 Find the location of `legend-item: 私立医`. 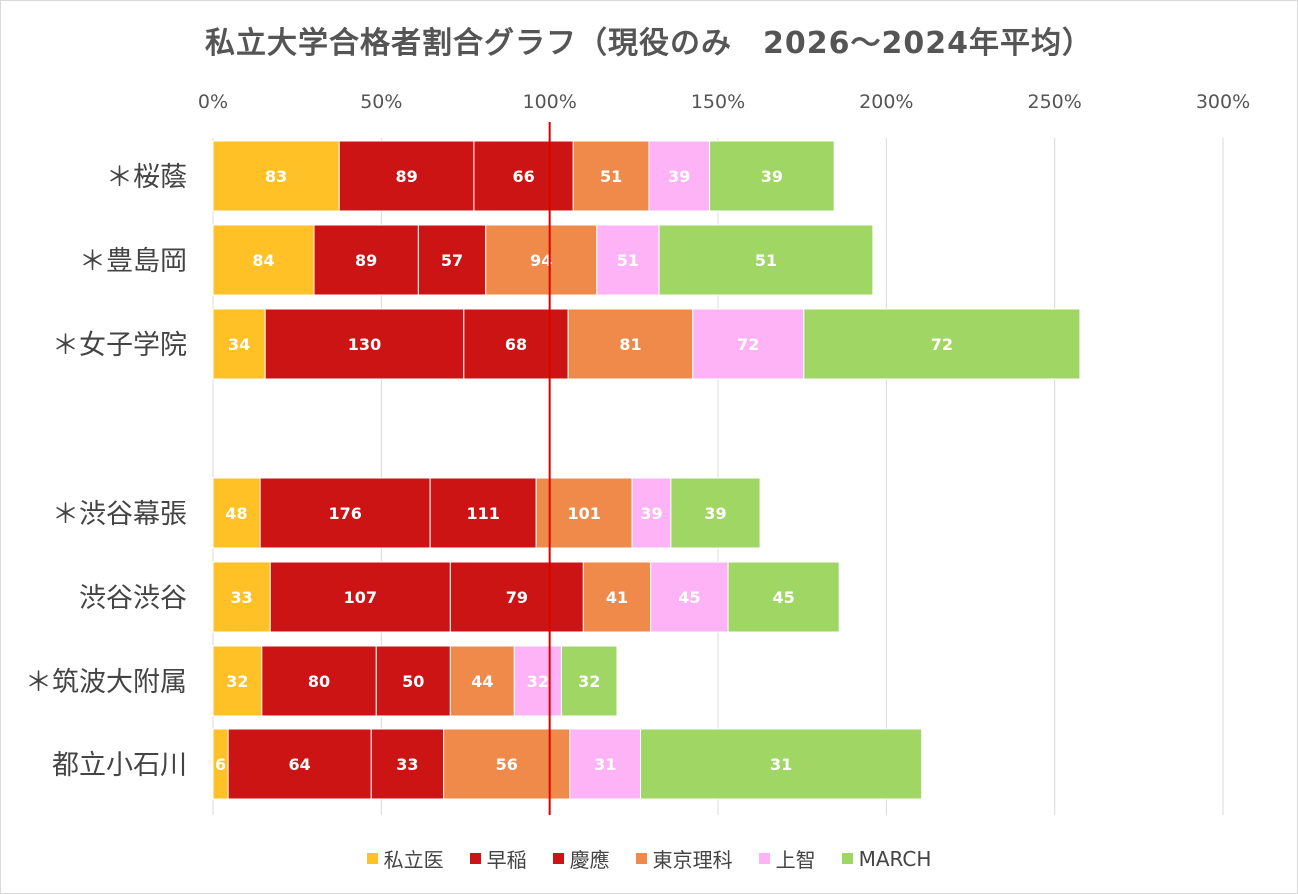

legend-item: 私立医 is located at coordinates (405, 858).